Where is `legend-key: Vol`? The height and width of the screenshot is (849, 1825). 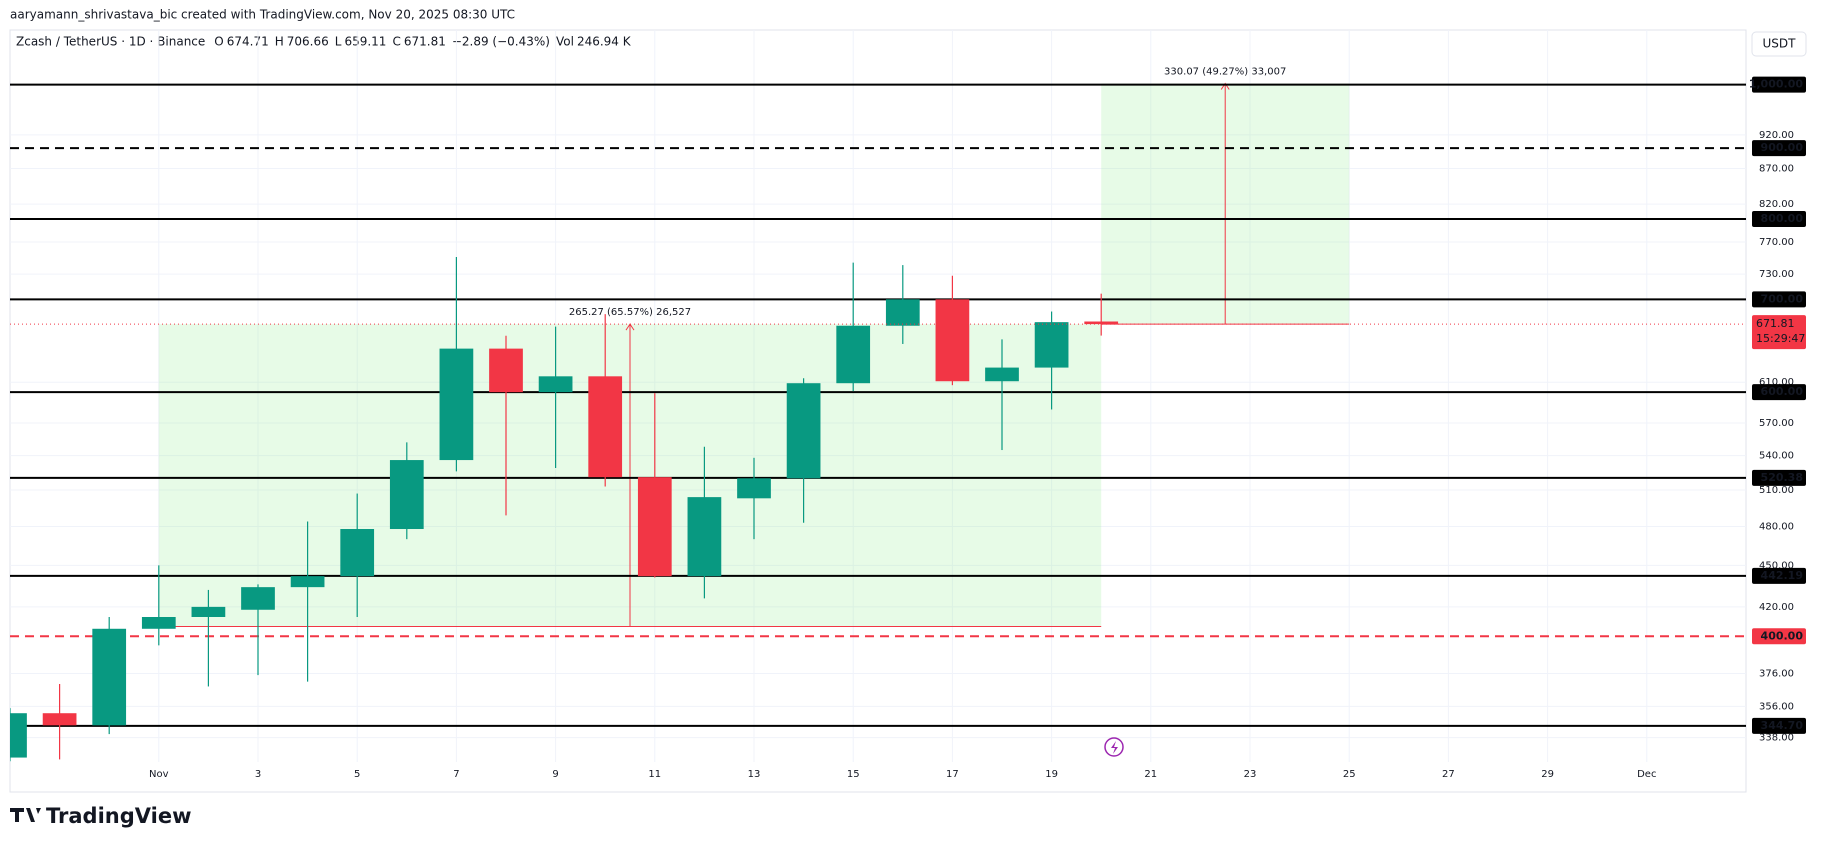
legend-key: Vol is located at coordinates (565, 42).